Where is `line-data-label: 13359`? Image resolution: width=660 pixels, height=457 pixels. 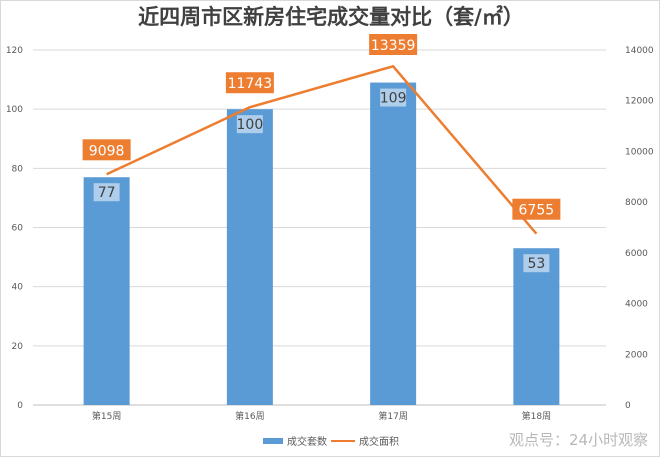 line-data-label: 13359 is located at coordinates (393, 46).